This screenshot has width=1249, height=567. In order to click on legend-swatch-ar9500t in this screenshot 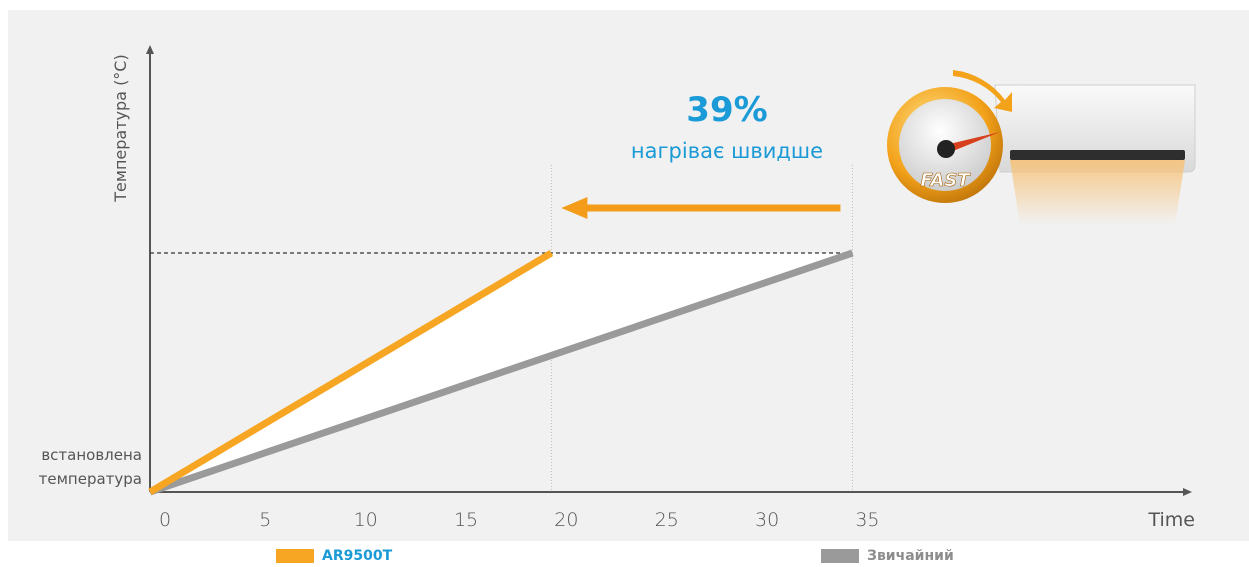, I will do `click(295, 556)`.